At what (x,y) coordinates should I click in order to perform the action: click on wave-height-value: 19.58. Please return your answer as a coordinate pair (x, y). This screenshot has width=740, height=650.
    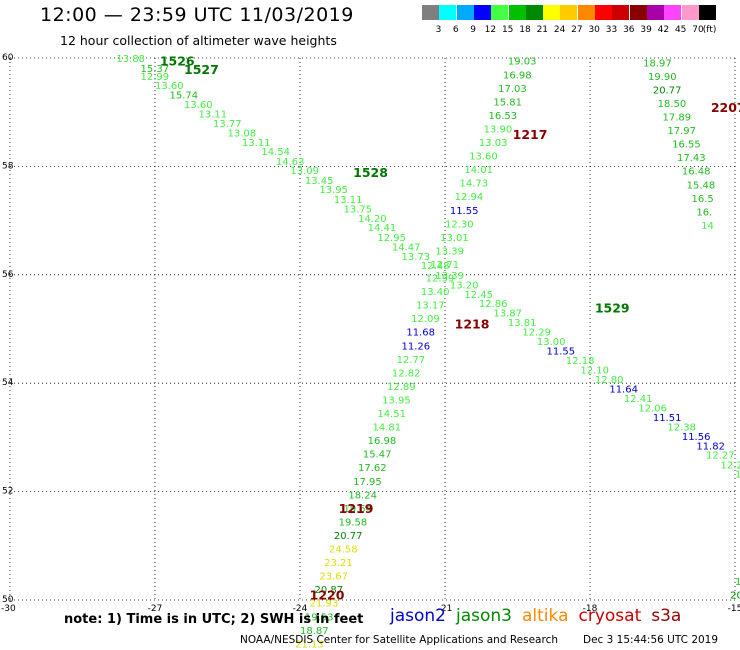
    Looking at the image, I should click on (353, 522).